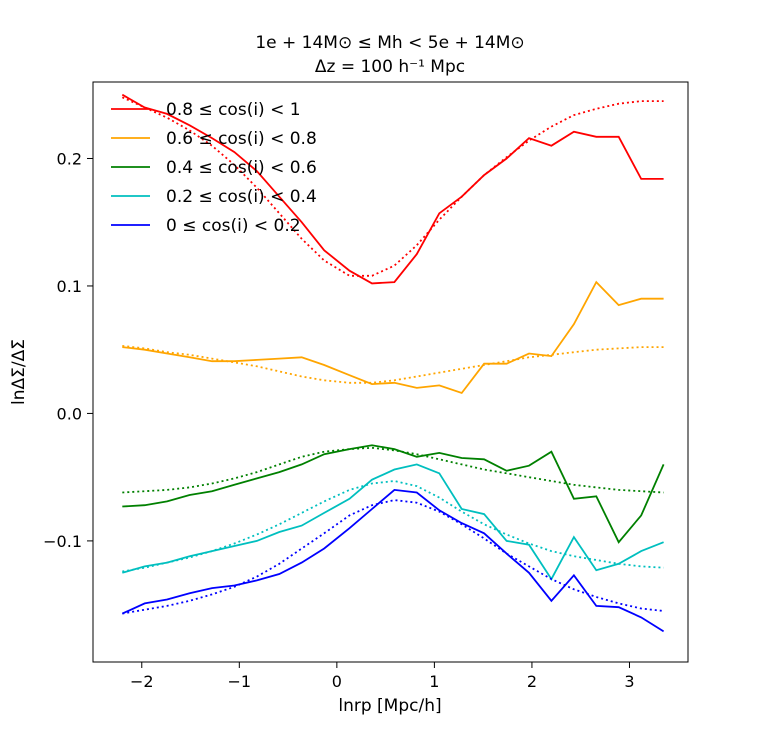  Describe the element at coordinates (69, 158) in the screenshot. I see `y-tick-label: 0.2` at that location.